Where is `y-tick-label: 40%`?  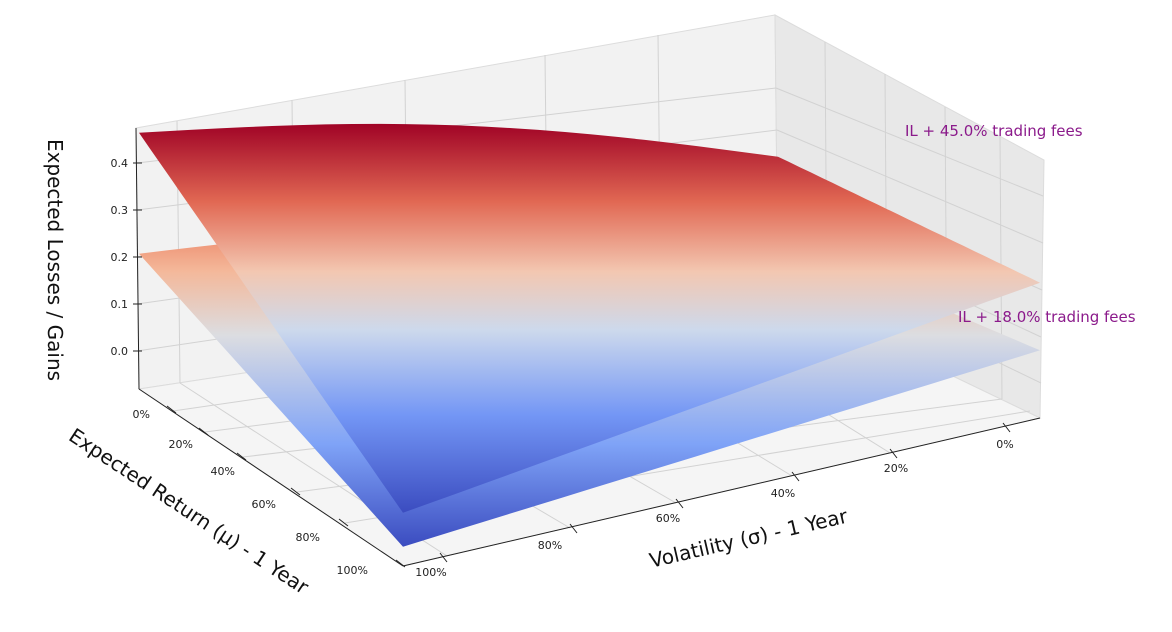 y-tick-label: 40% is located at coordinates (223, 471).